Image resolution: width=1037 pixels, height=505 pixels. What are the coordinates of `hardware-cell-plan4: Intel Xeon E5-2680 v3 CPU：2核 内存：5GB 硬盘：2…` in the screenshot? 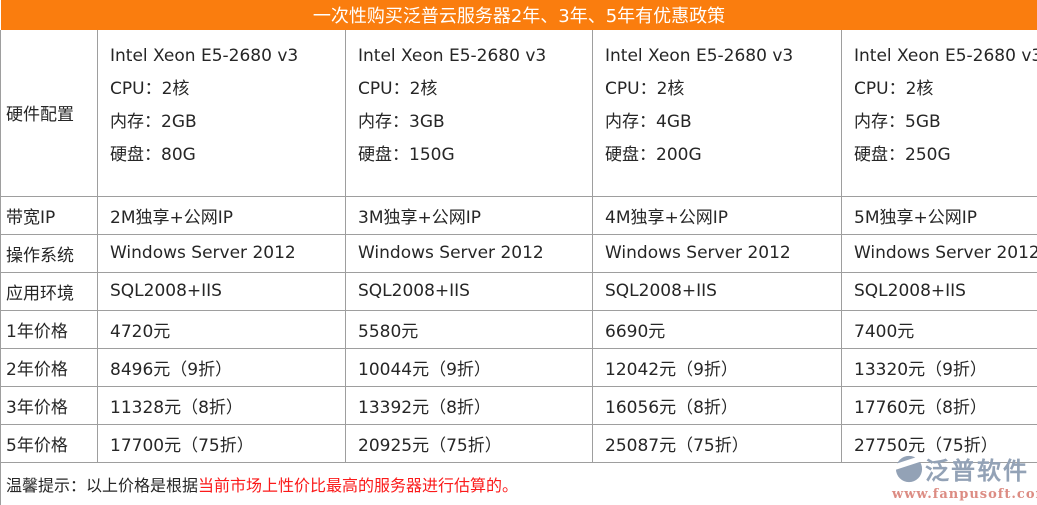 It's located at (938, 113).